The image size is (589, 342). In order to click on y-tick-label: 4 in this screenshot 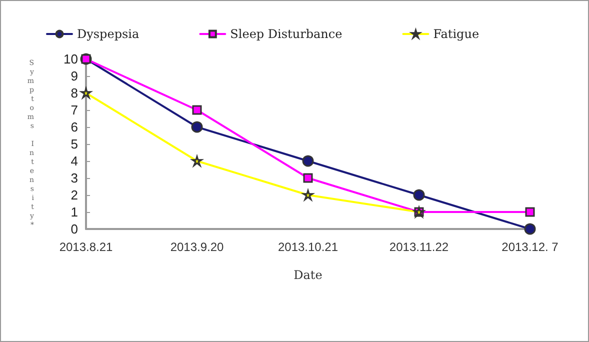, I will do `click(74, 161)`.